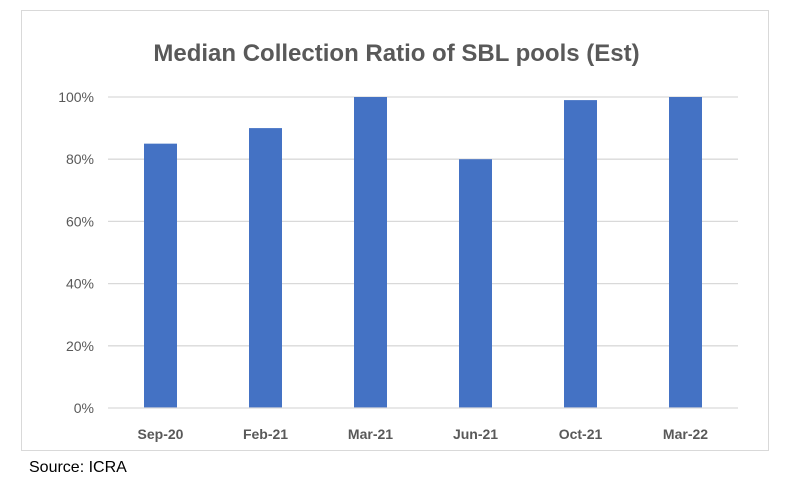 The height and width of the screenshot is (487, 793). I want to click on y-tick-label: 60%, so click(80, 221).